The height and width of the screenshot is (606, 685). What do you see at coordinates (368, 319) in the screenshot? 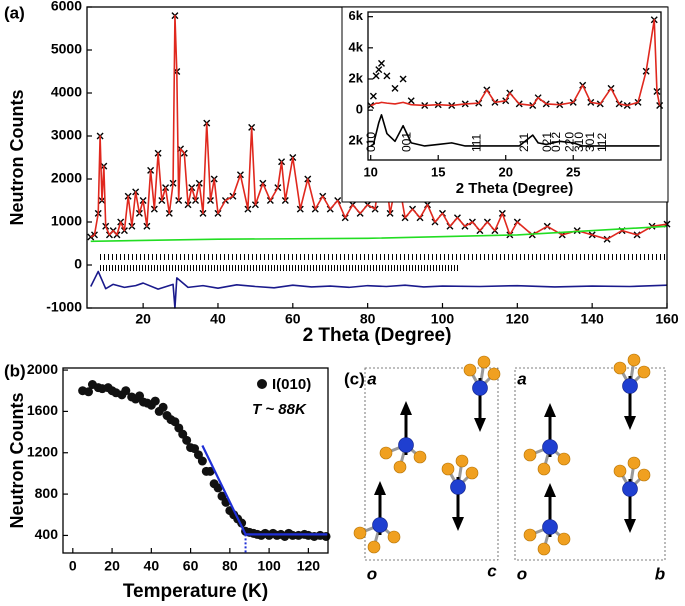
I see `x-tick-label: 80` at bounding box center [368, 319].